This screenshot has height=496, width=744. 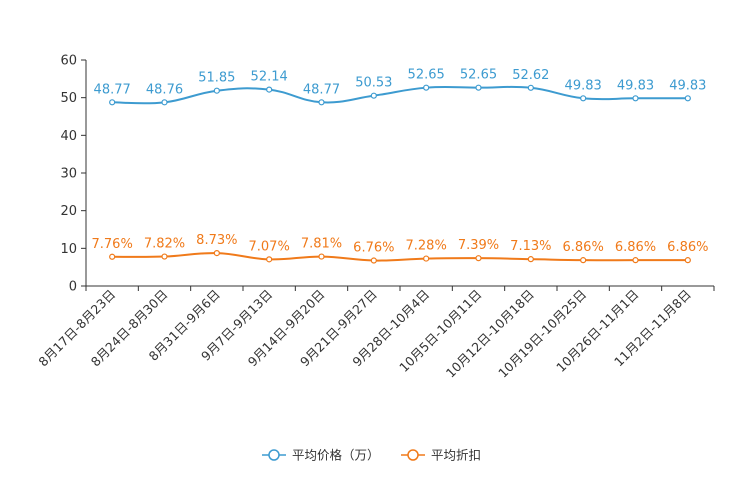 What do you see at coordinates (530, 75) in the screenshot?
I see `data-label: 52.62` at bounding box center [530, 75].